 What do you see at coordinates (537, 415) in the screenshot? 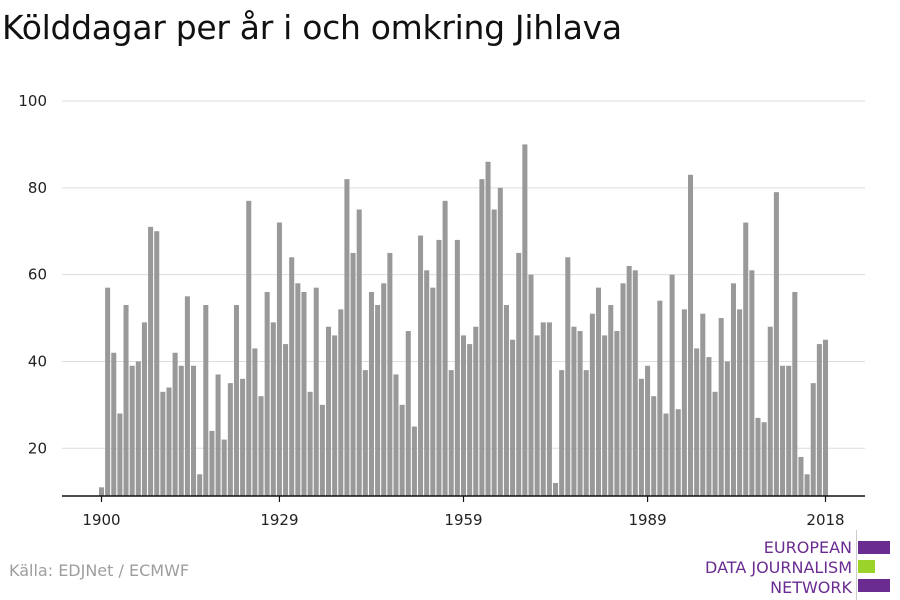
I see `bar-1971` at bounding box center [537, 415].